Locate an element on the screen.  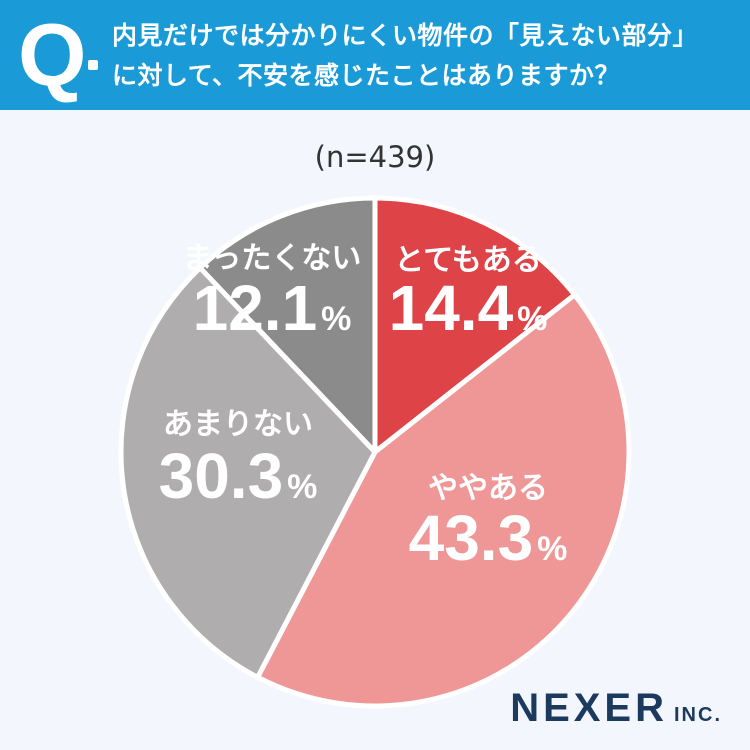
question-line-1: 内見だけでは分かりにくい物件の「見えない部分」 is located at coordinates (405, 35).